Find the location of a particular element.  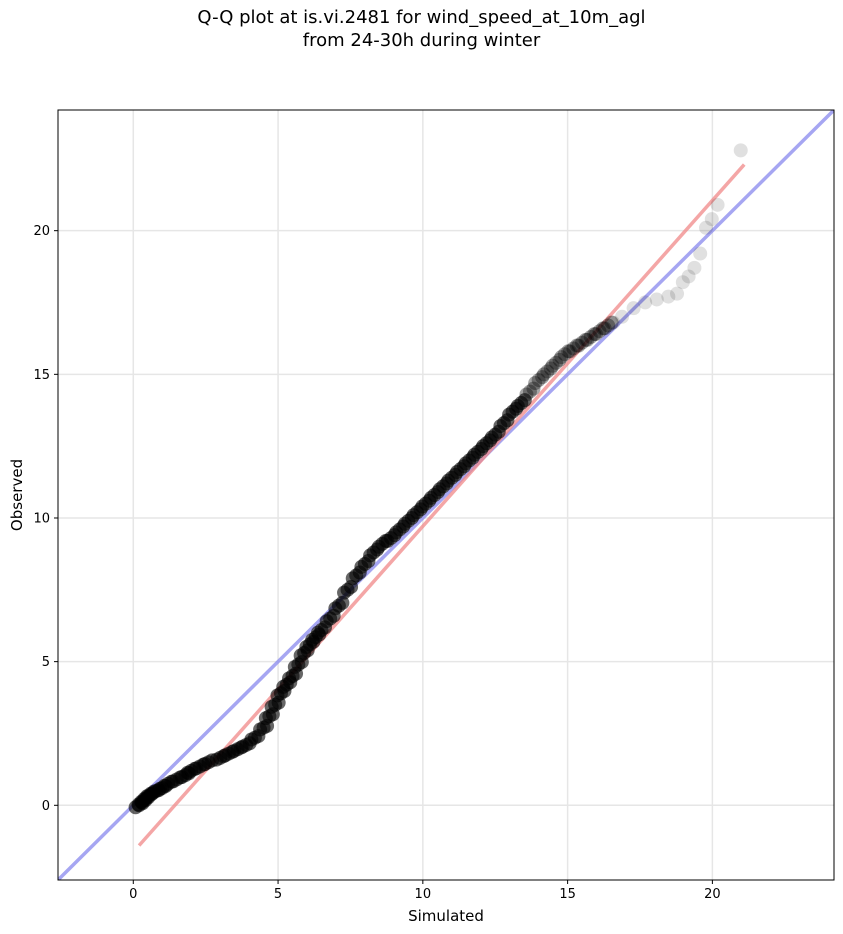

chart-title-line-2: from 24-30h during winter is located at coordinates (421, 40).